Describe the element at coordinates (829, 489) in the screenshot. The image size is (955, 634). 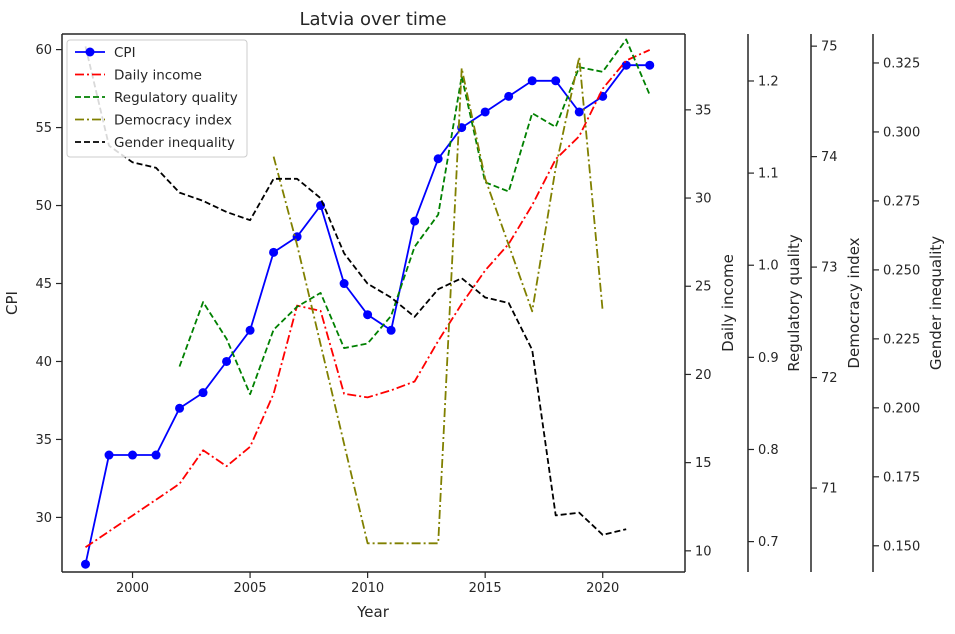
I see `democracy-tick-label-0: 71` at that location.